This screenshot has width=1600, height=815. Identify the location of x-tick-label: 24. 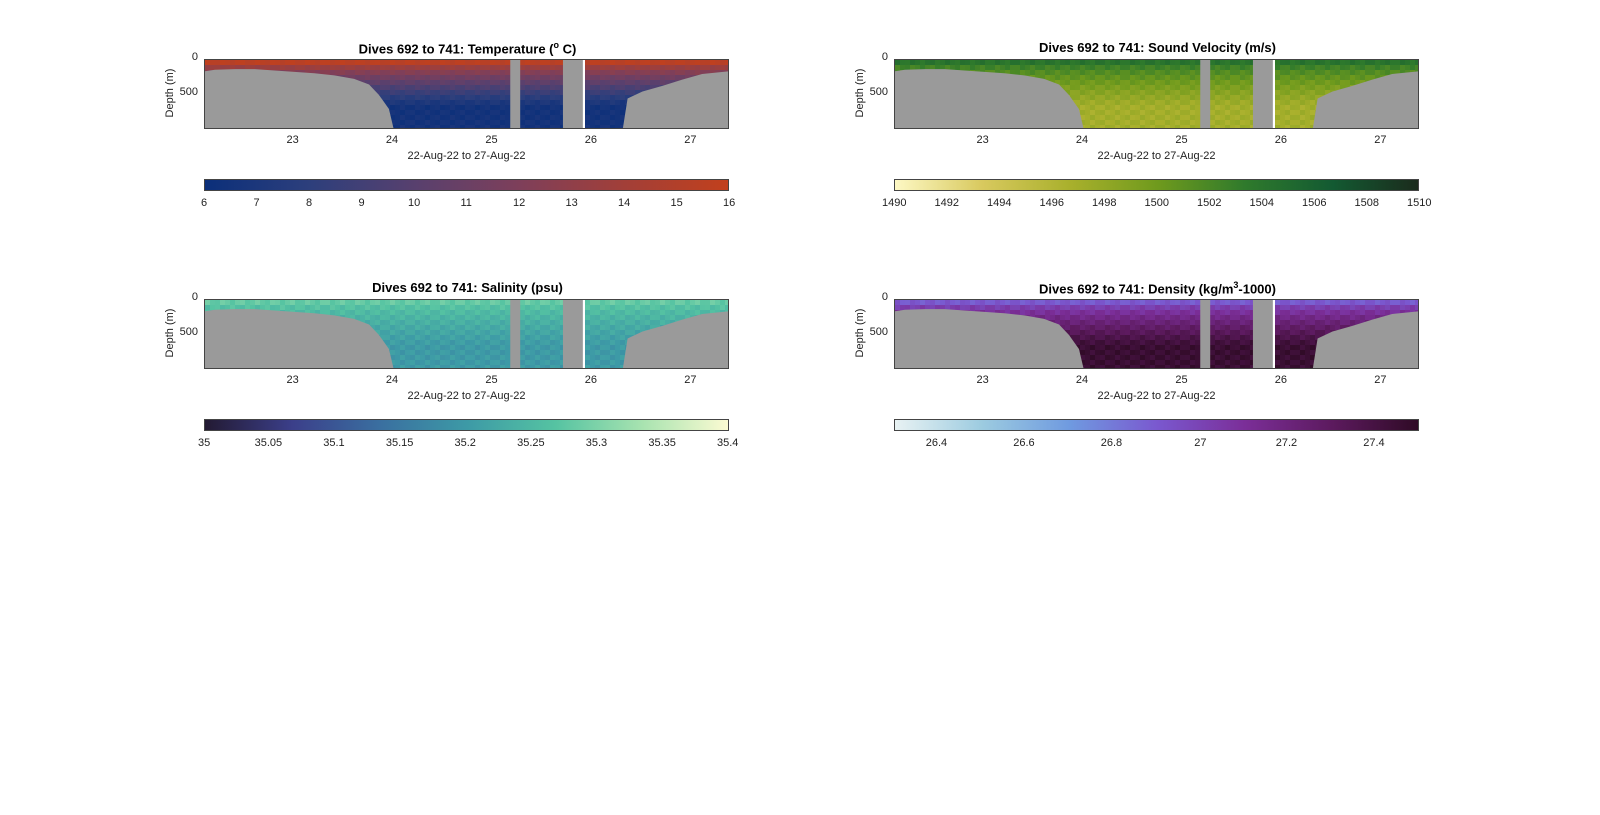
(1082, 140).